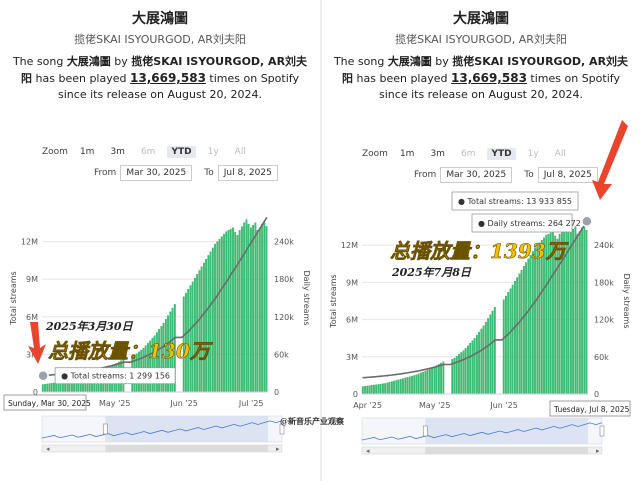 The image size is (640, 481). I want to click on x-tick-label: Jul '25, so click(251, 403).